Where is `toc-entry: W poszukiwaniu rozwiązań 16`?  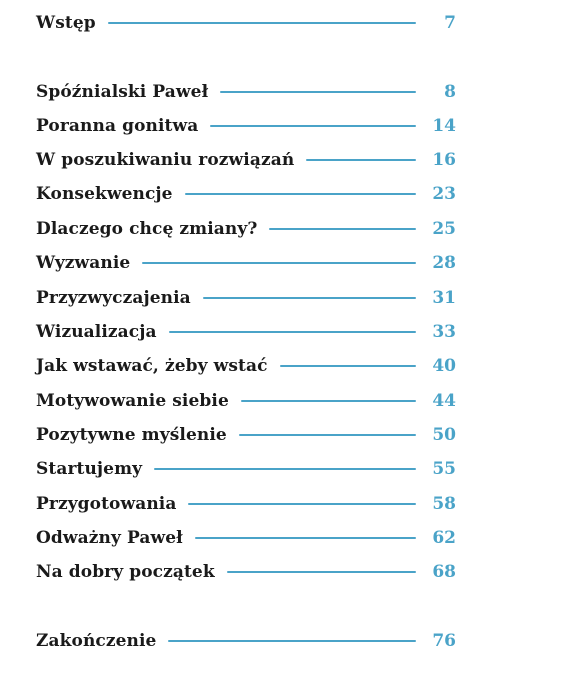
toc-entry: W poszukiwaniu rozwiązań 16 is located at coordinates (246, 160).